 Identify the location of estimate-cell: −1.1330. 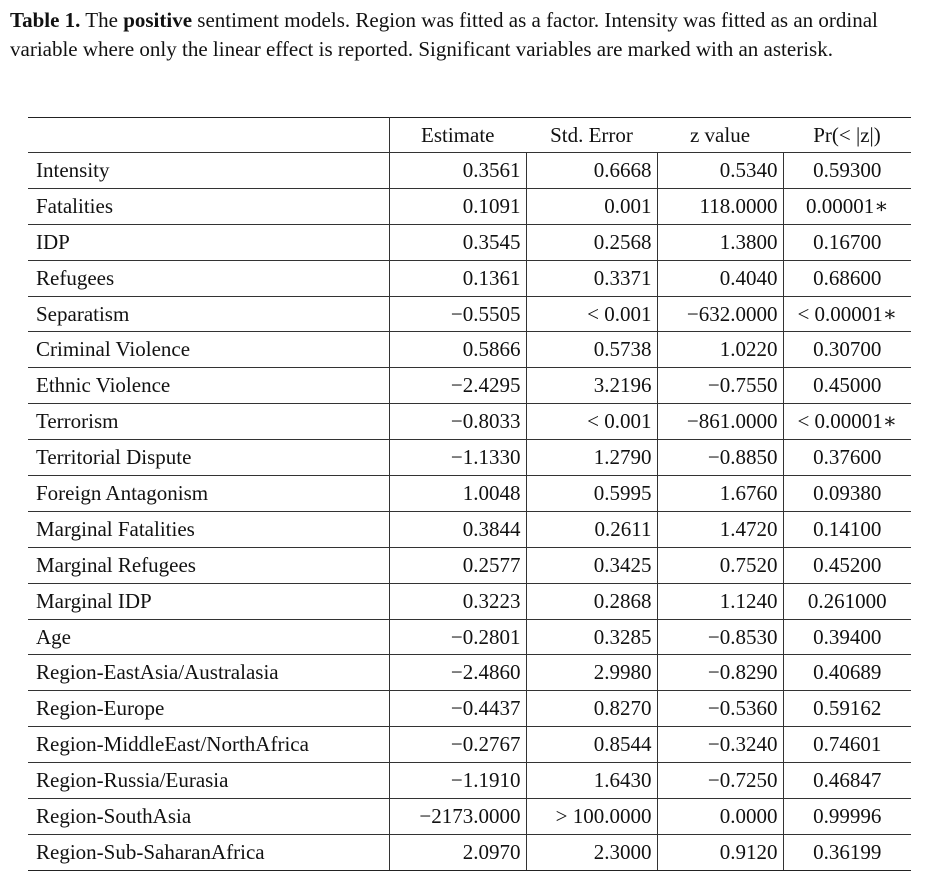
(458, 457).